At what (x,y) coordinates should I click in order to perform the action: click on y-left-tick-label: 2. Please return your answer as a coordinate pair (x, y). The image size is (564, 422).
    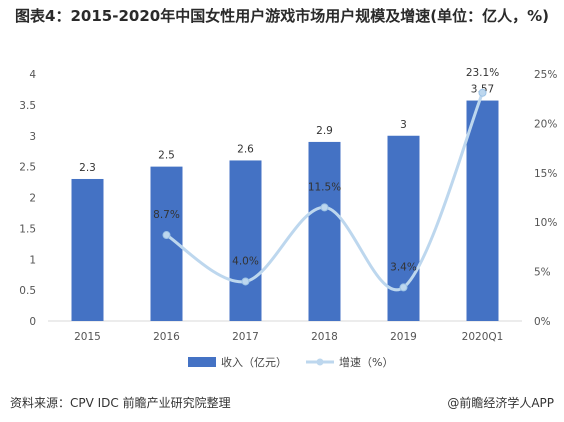
    Looking at the image, I should click on (32, 199).